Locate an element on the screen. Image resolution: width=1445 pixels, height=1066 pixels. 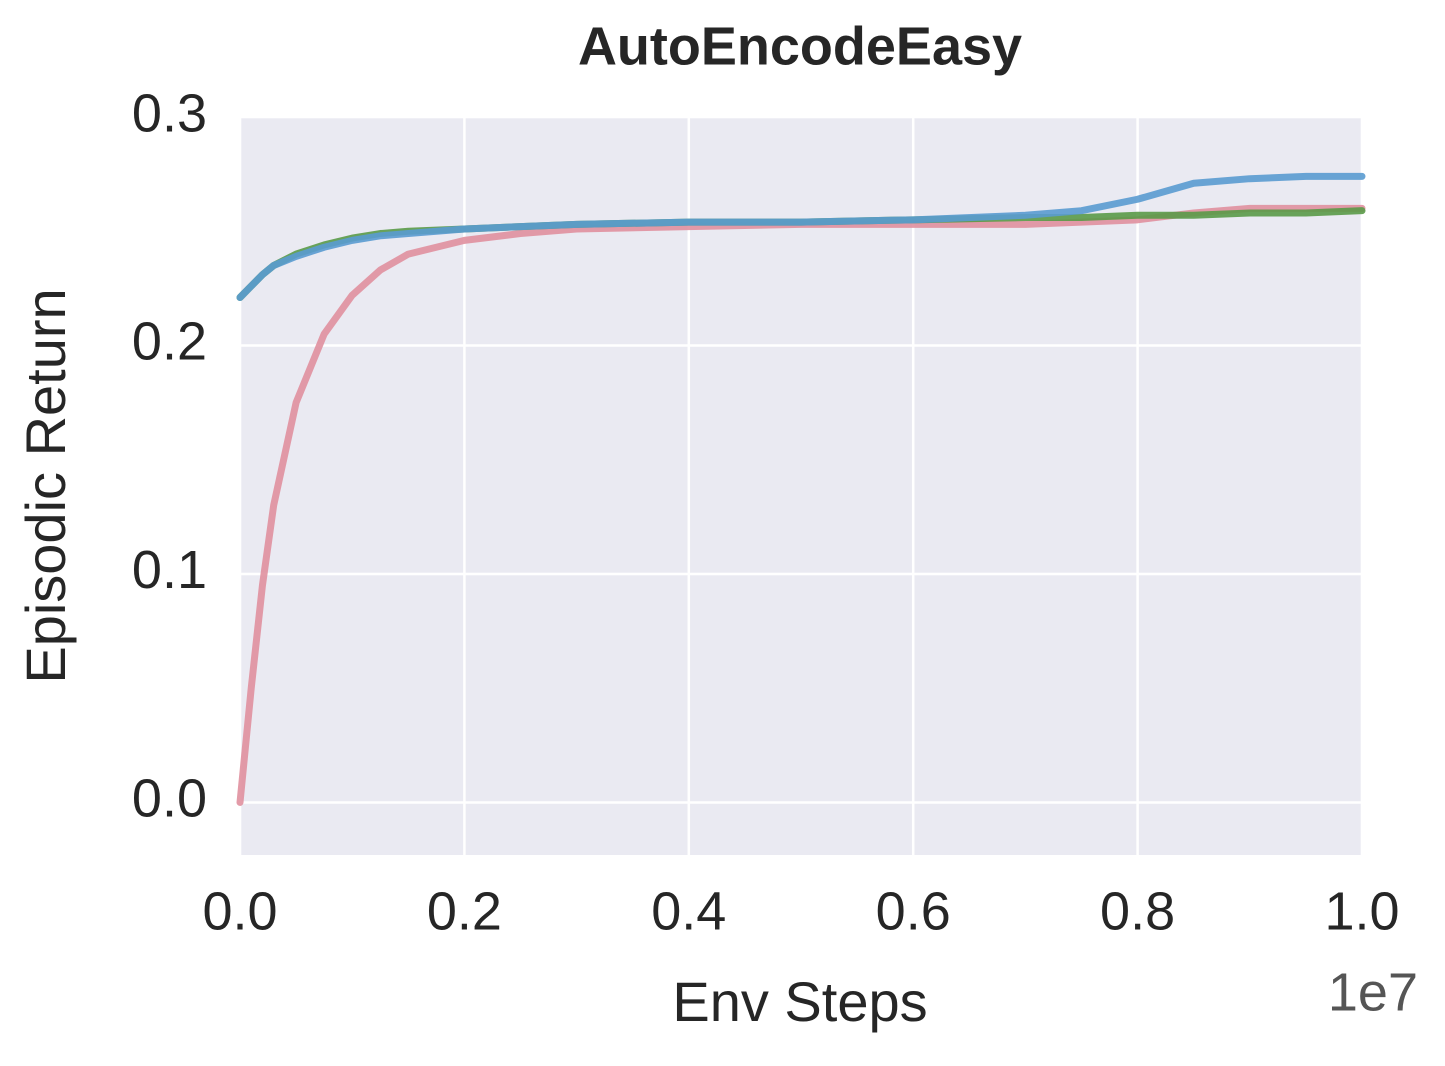
x-axis-label: Env Steps is located at coordinates (799, 1001).